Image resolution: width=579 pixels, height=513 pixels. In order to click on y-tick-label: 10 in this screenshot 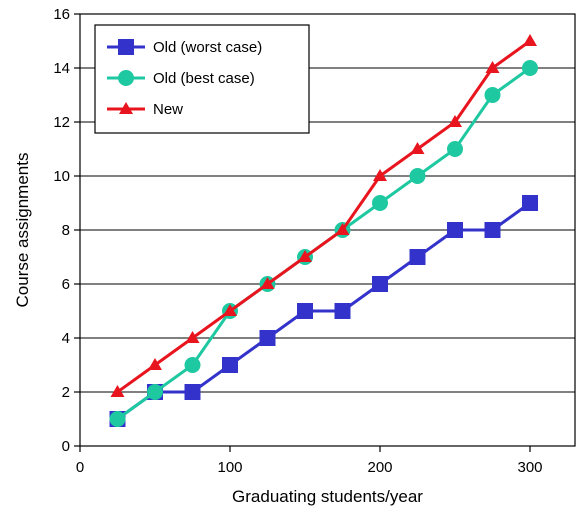, I will do `click(61, 176)`.